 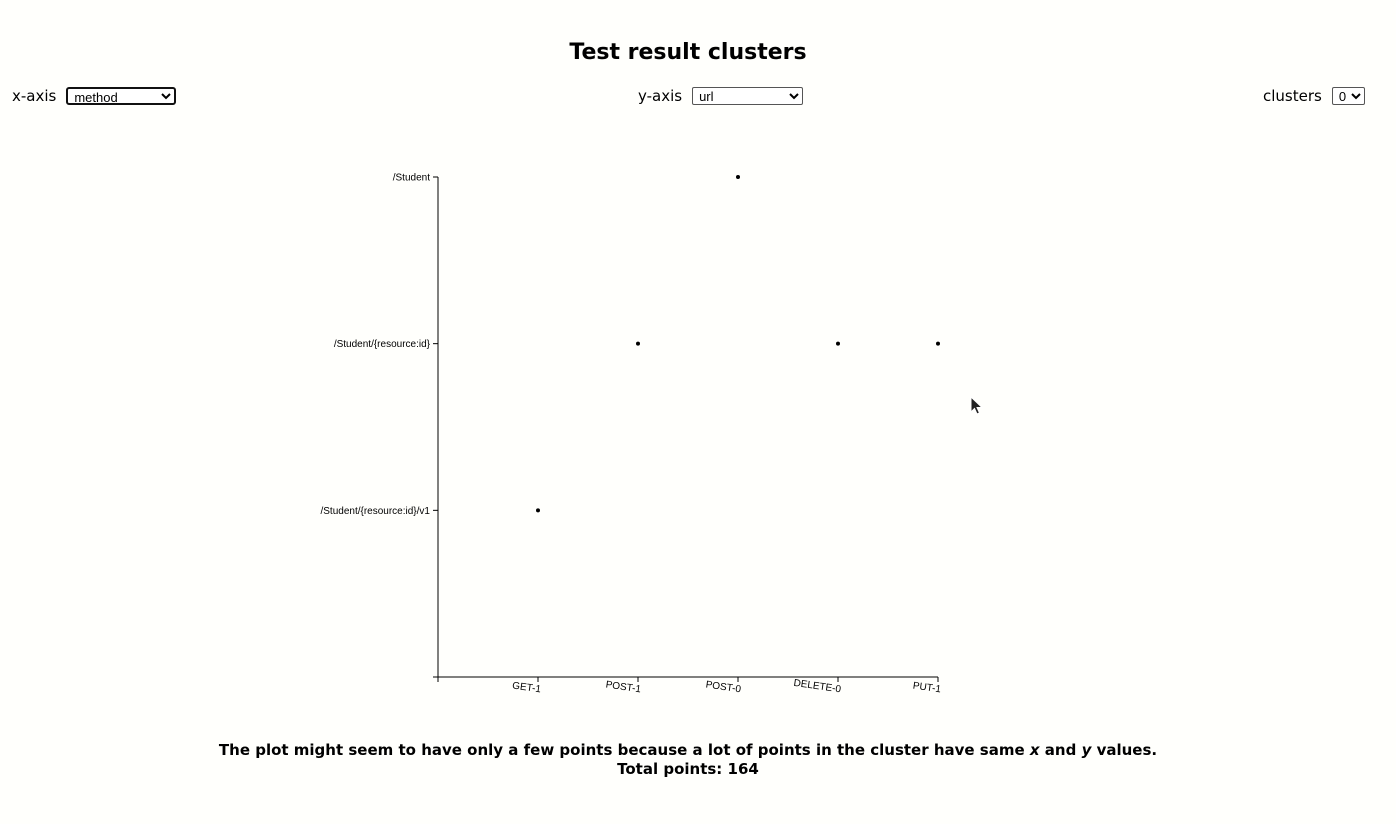 I want to click on x-axis-control: x-axis method, so click(x=94, y=96).